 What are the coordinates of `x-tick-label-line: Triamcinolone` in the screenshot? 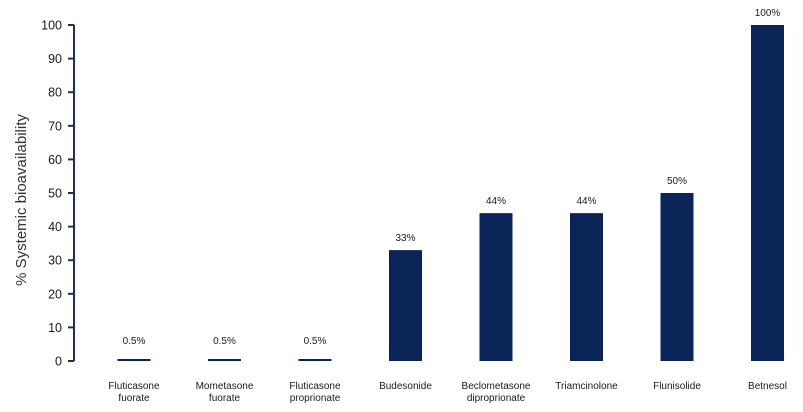 It's located at (586, 386).